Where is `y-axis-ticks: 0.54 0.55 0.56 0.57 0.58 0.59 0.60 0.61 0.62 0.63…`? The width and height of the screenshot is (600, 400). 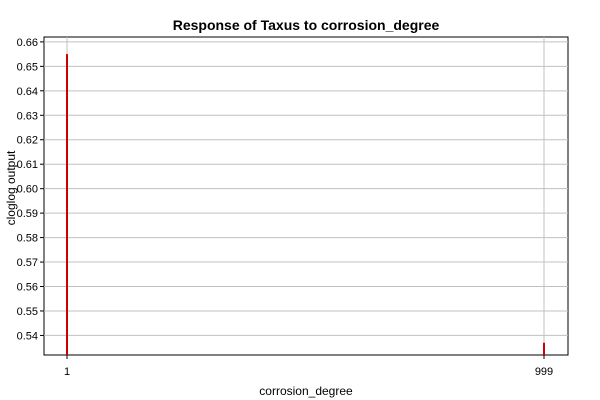
y-axis-ticks: 0.54 0.55 0.56 0.57 0.58 0.59 0.60 0.61 0.62 0.63… is located at coordinates (30, 189).